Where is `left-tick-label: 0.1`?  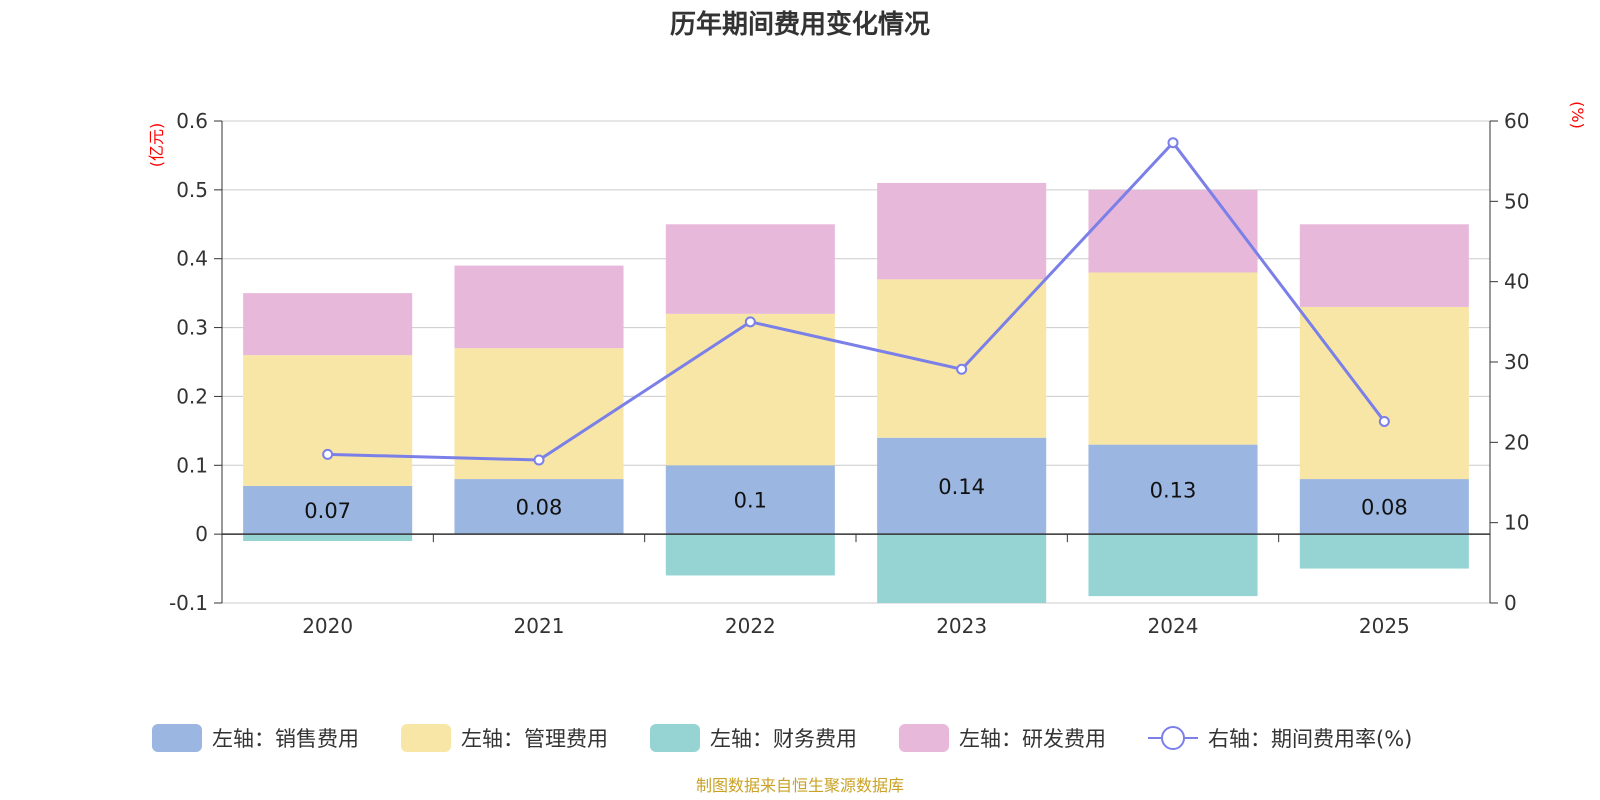 left-tick-label: 0.1 is located at coordinates (192, 465).